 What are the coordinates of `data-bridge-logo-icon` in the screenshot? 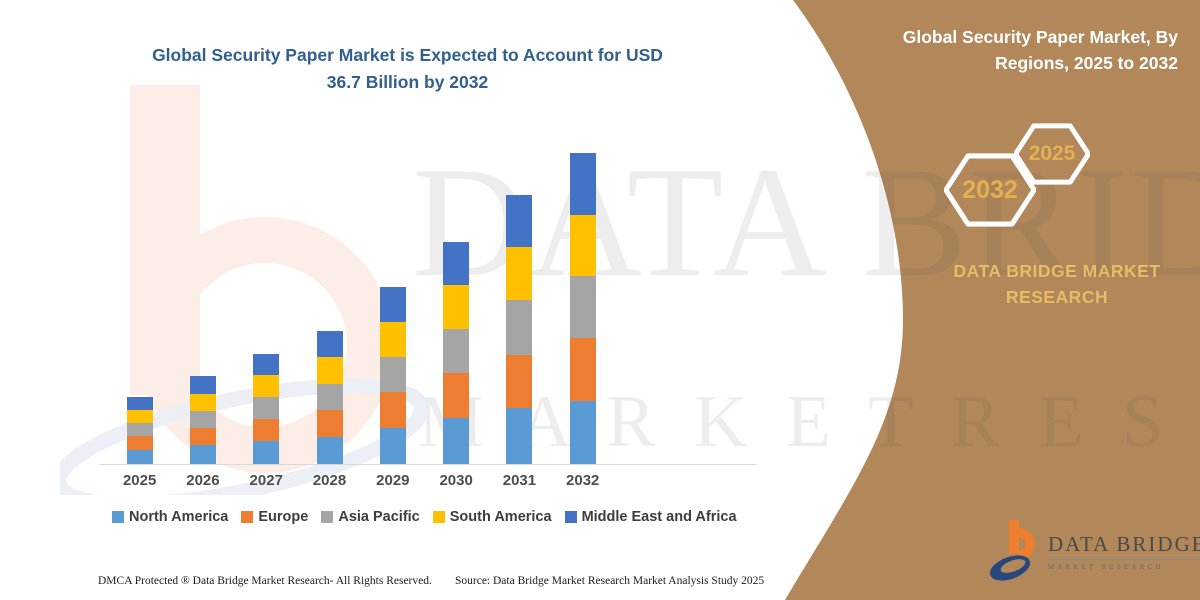 It's located at (1012, 550).